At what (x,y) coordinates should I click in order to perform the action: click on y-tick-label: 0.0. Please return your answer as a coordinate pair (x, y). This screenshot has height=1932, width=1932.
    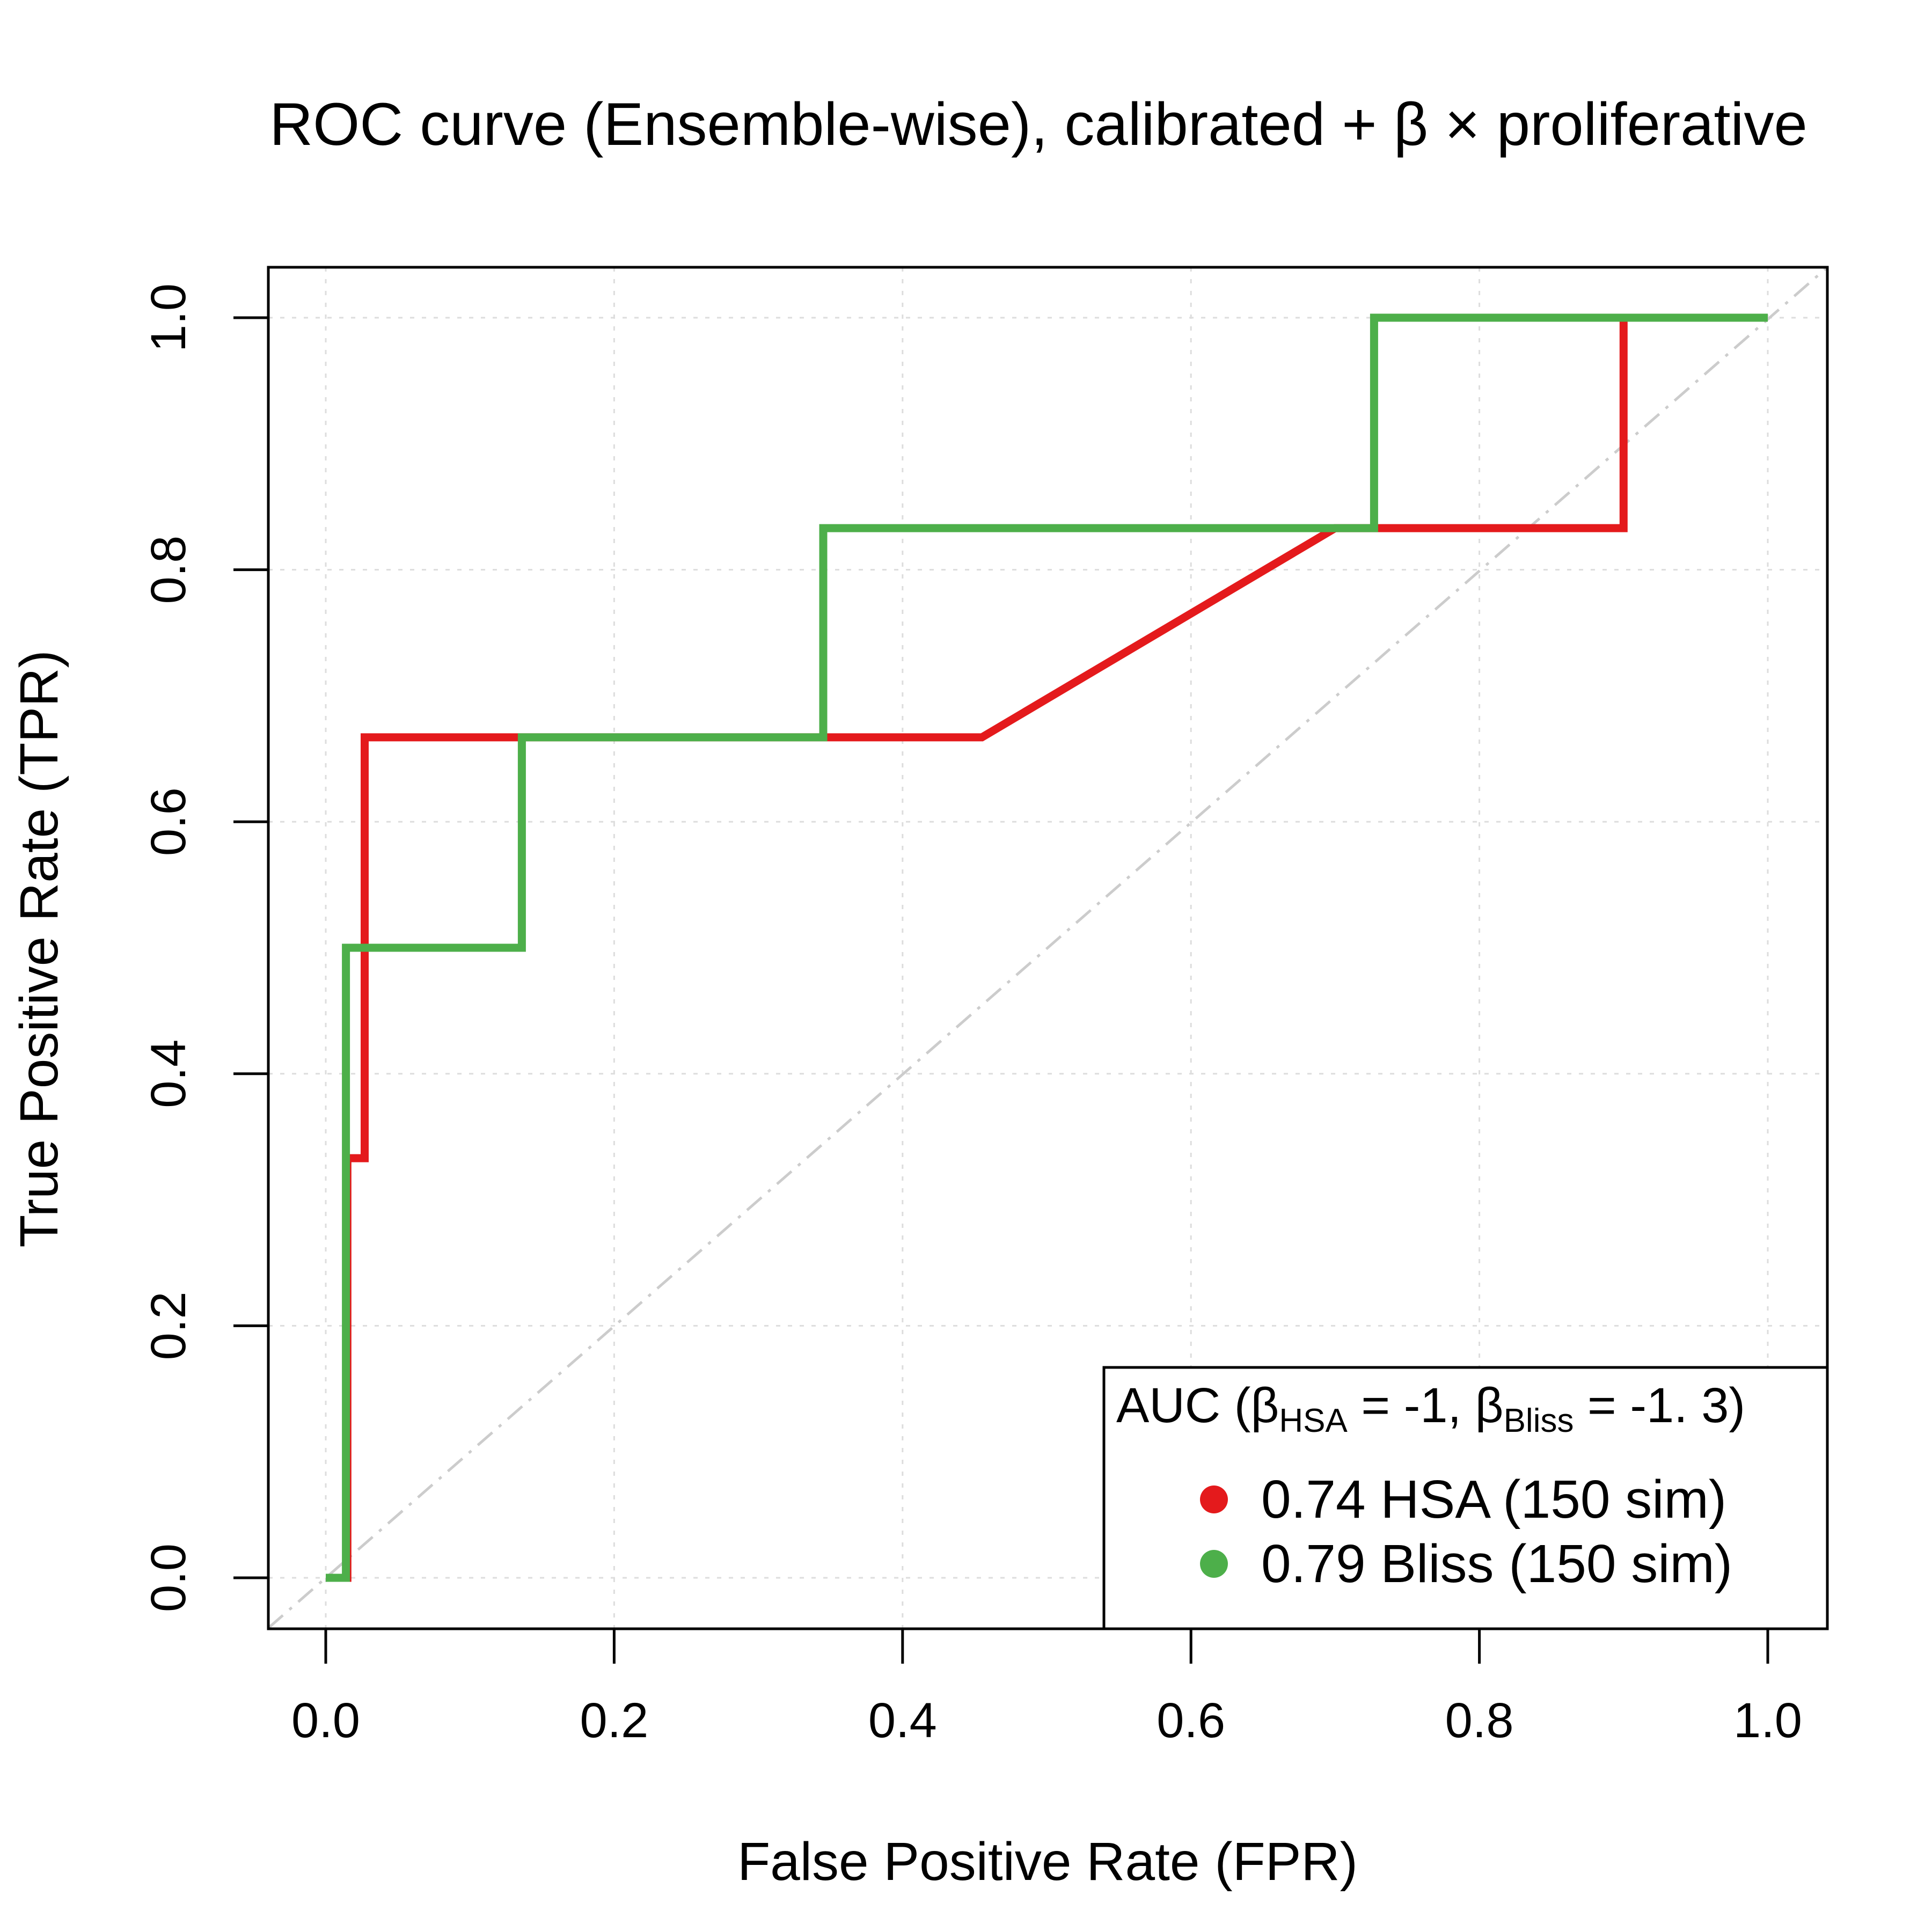
    Looking at the image, I should click on (168, 1577).